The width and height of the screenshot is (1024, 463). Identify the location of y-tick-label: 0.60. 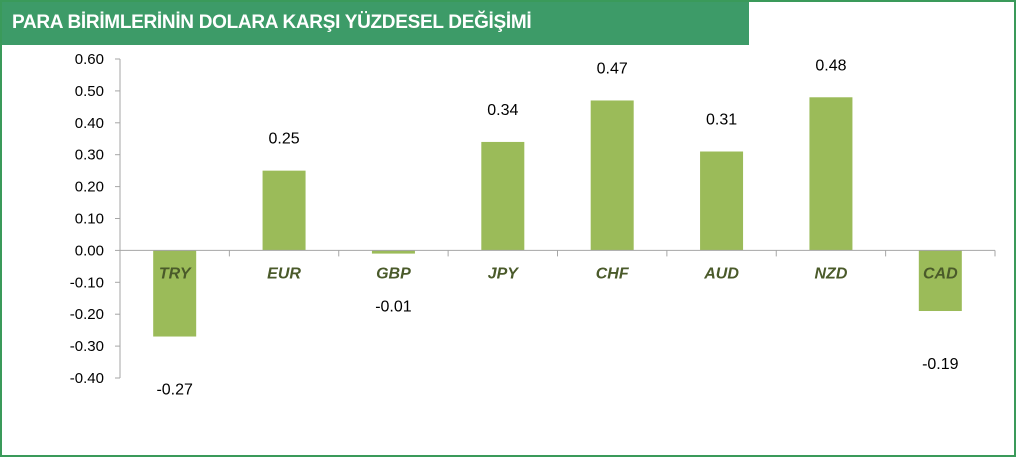
(89, 59).